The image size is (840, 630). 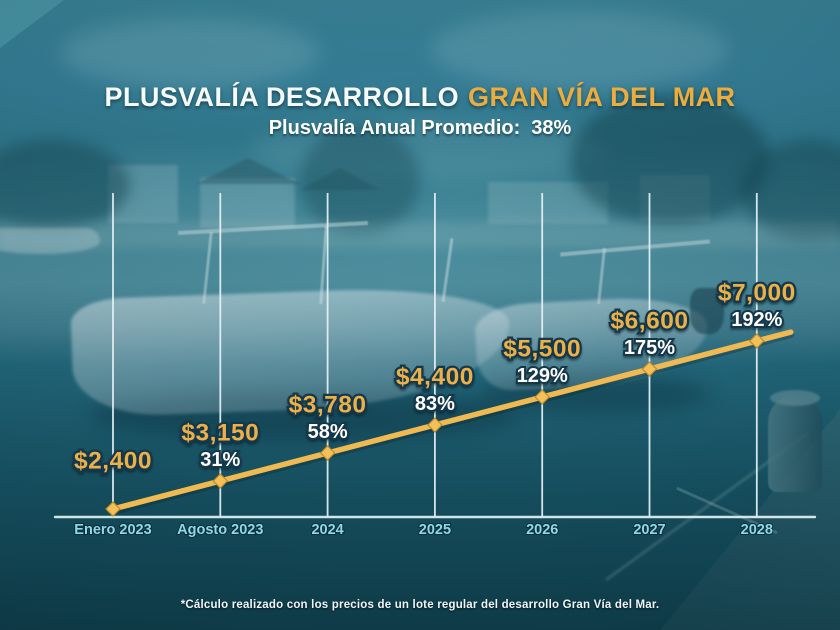 I want to click on beach-building-shape, so click(x=247, y=203).